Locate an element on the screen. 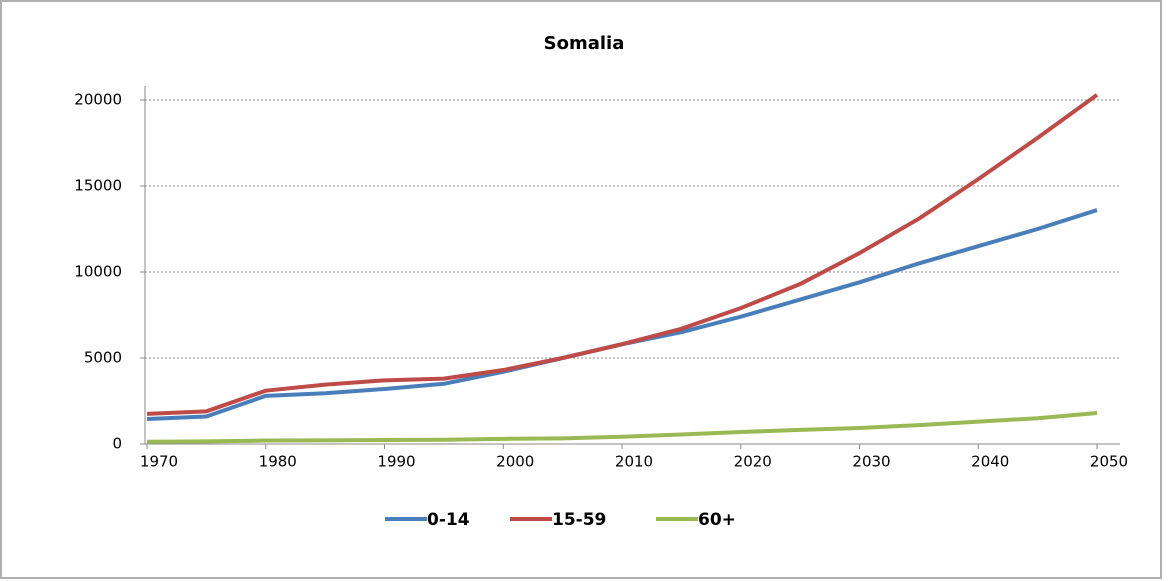  x-tick-label: 2030 is located at coordinates (871, 462).